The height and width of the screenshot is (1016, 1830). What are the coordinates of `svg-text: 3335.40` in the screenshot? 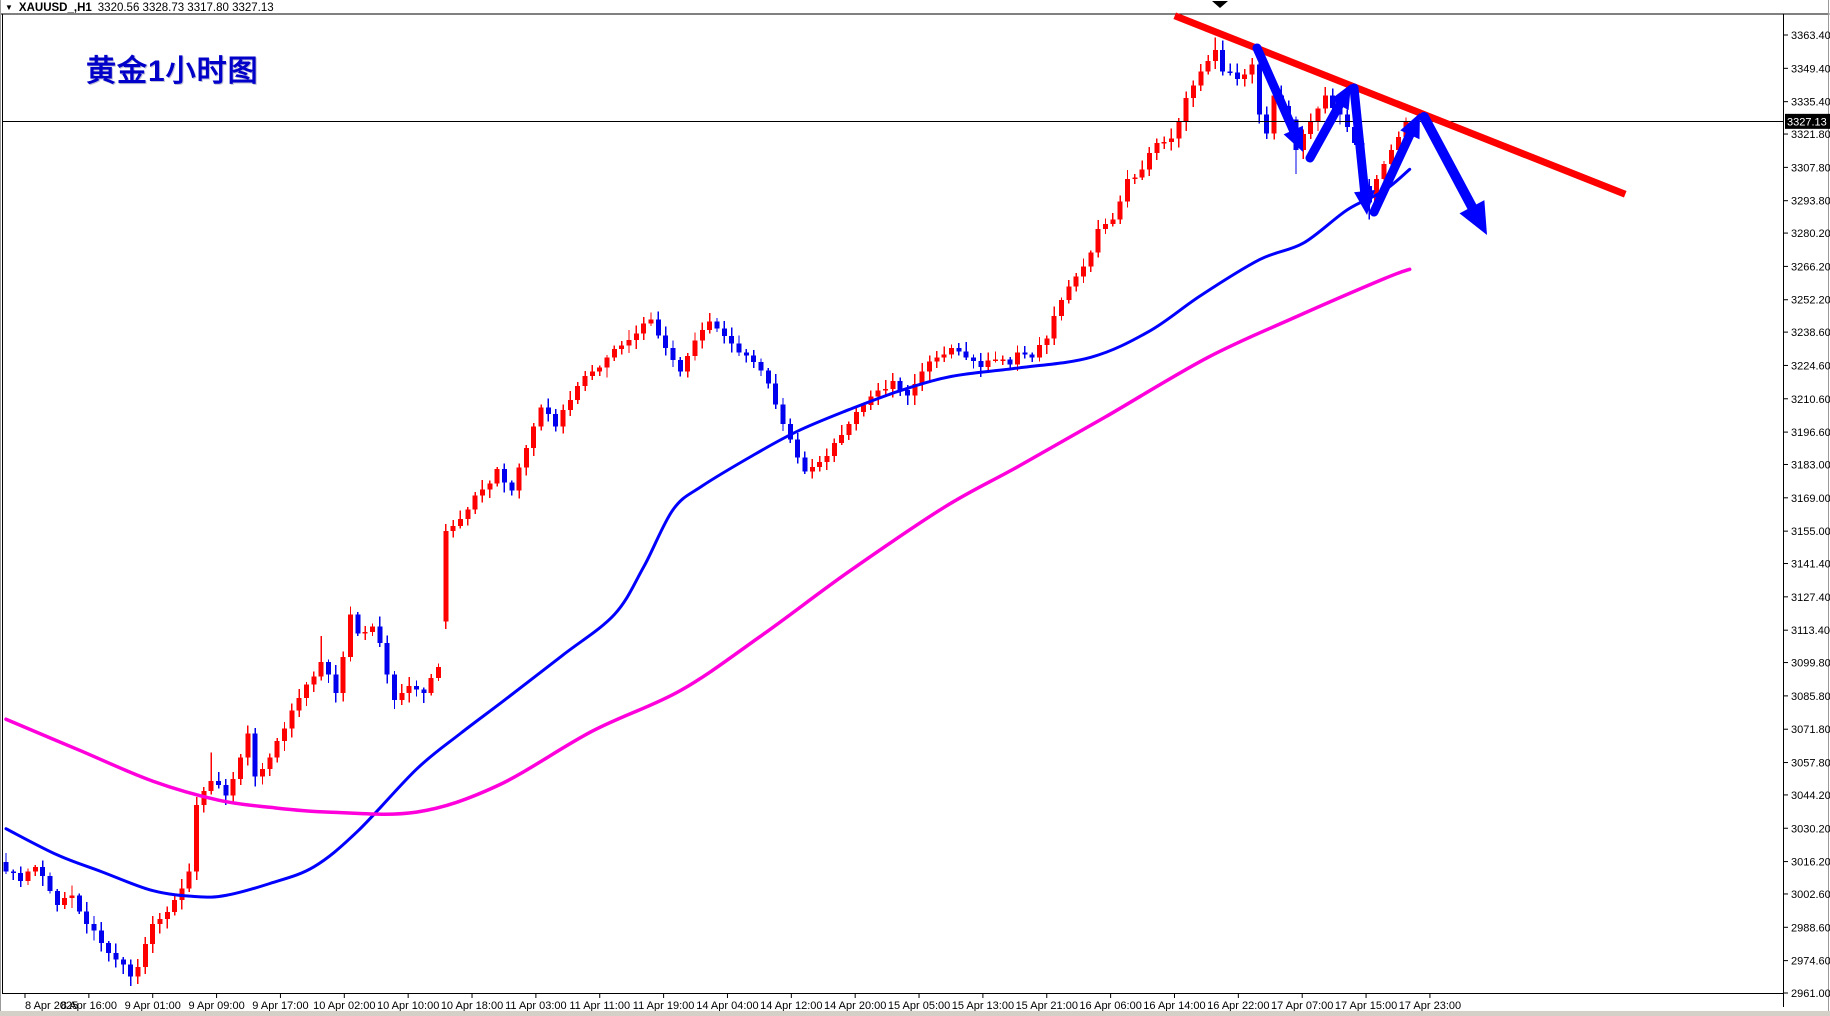 It's located at (1810, 103).